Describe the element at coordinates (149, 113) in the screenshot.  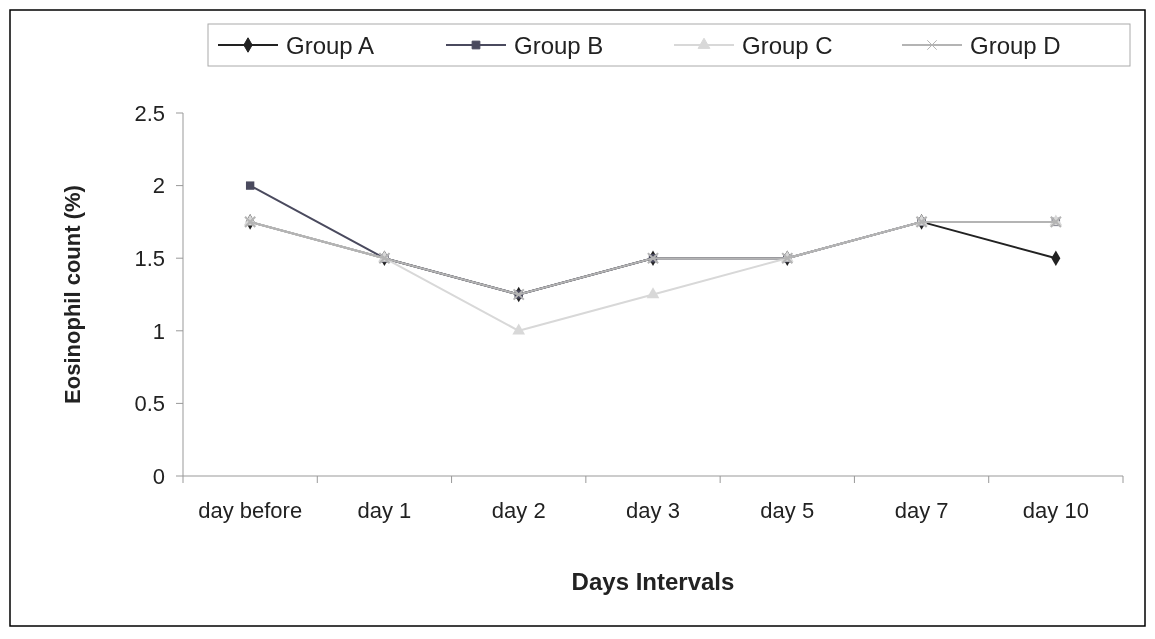
I see `y-tick-label: 2.5` at that location.